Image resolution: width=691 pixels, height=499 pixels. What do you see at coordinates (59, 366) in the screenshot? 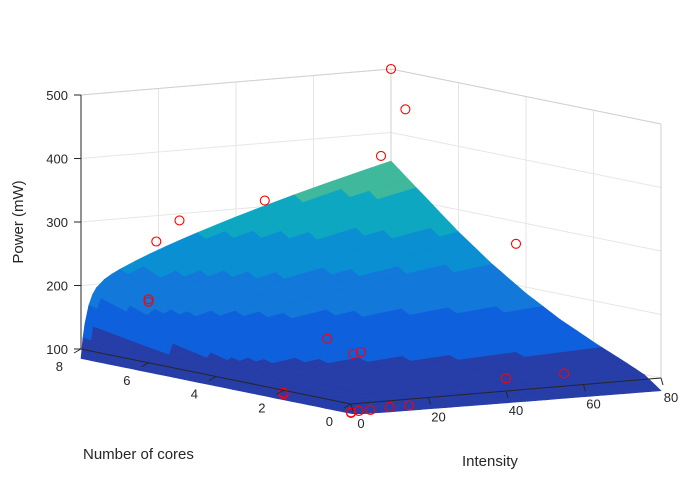
I see `y-tick-label: 8` at bounding box center [59, 366].